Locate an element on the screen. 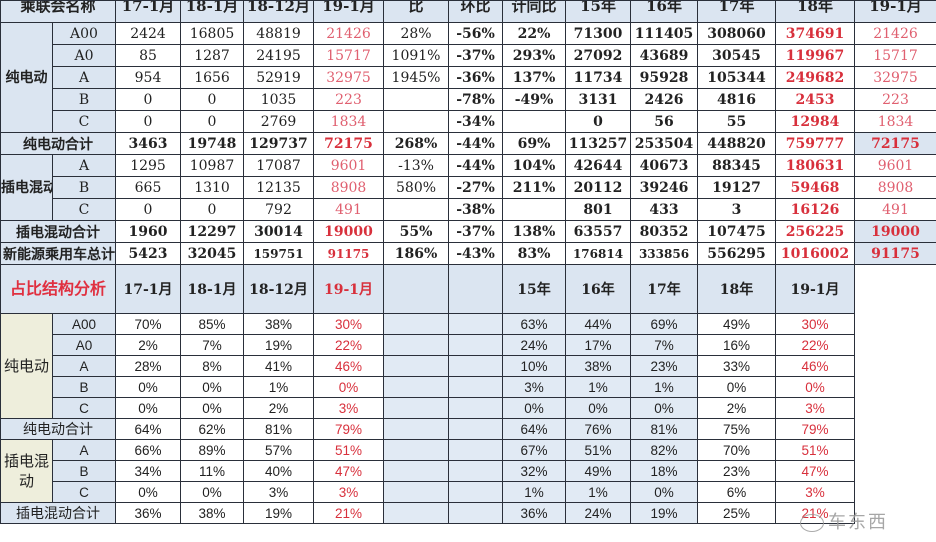 The height and width of the screenshot is (542, 936). table-row: C 0 0 2769 1834 -34% 0 56 55 12984 1834 is located at coordinates (468, 121).